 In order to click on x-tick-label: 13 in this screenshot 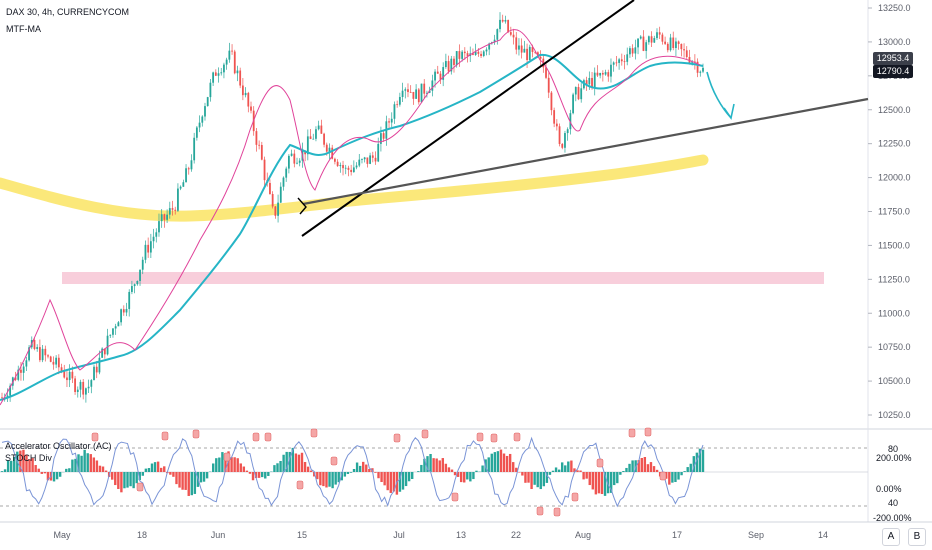, I will do `click(461, 535)`.